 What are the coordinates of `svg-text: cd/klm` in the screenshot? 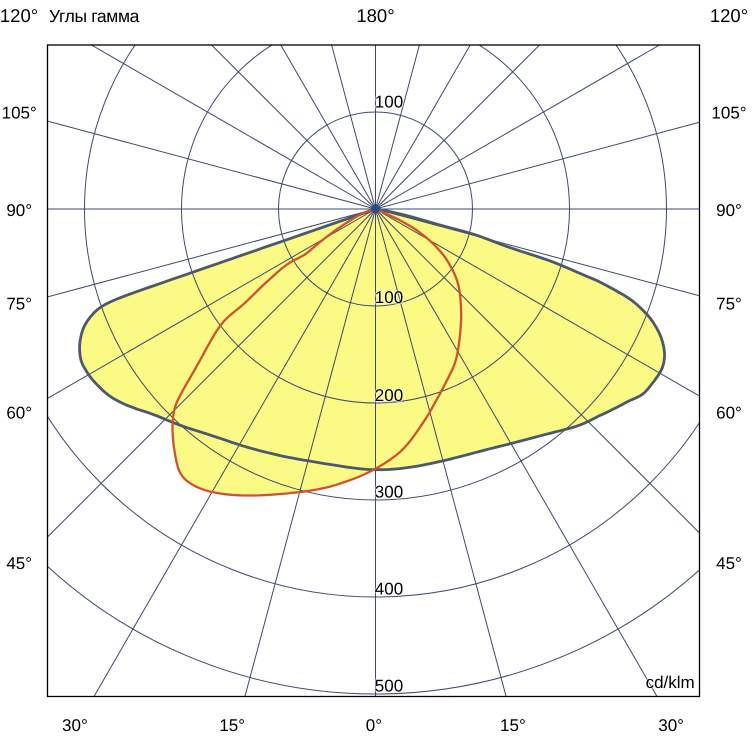 It's located at (670, 682).